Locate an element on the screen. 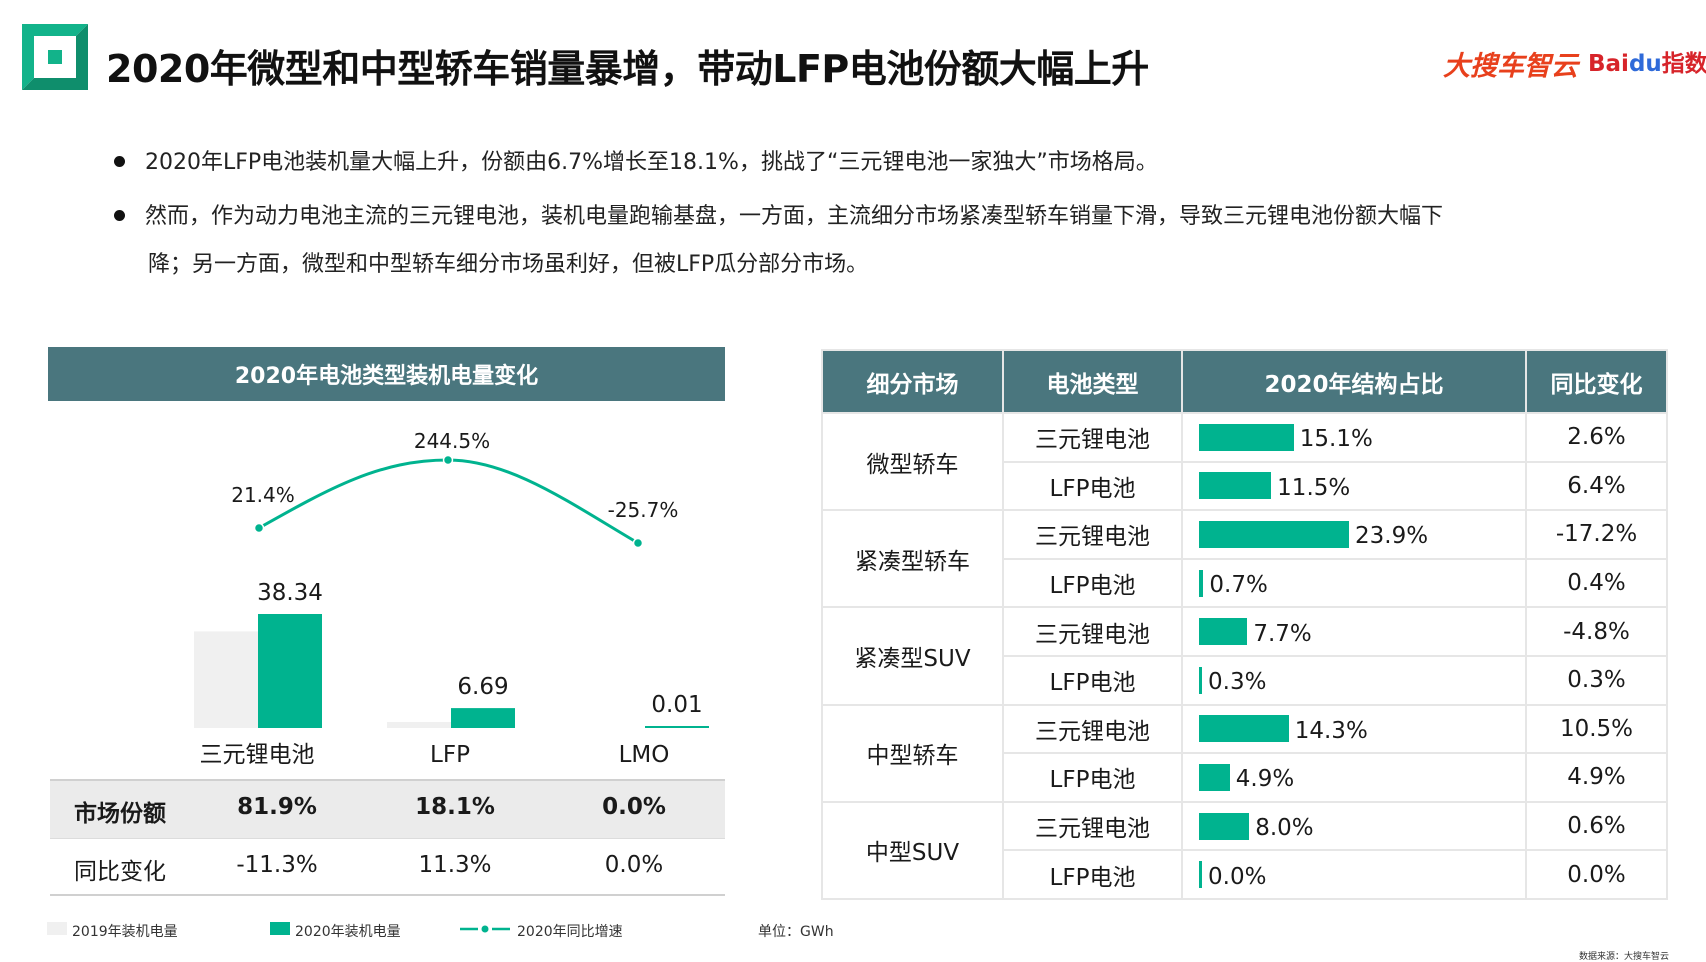 This screenshot has height=962, width=1706. change-cell: 0.3% is located at coordinates (1596, 680).